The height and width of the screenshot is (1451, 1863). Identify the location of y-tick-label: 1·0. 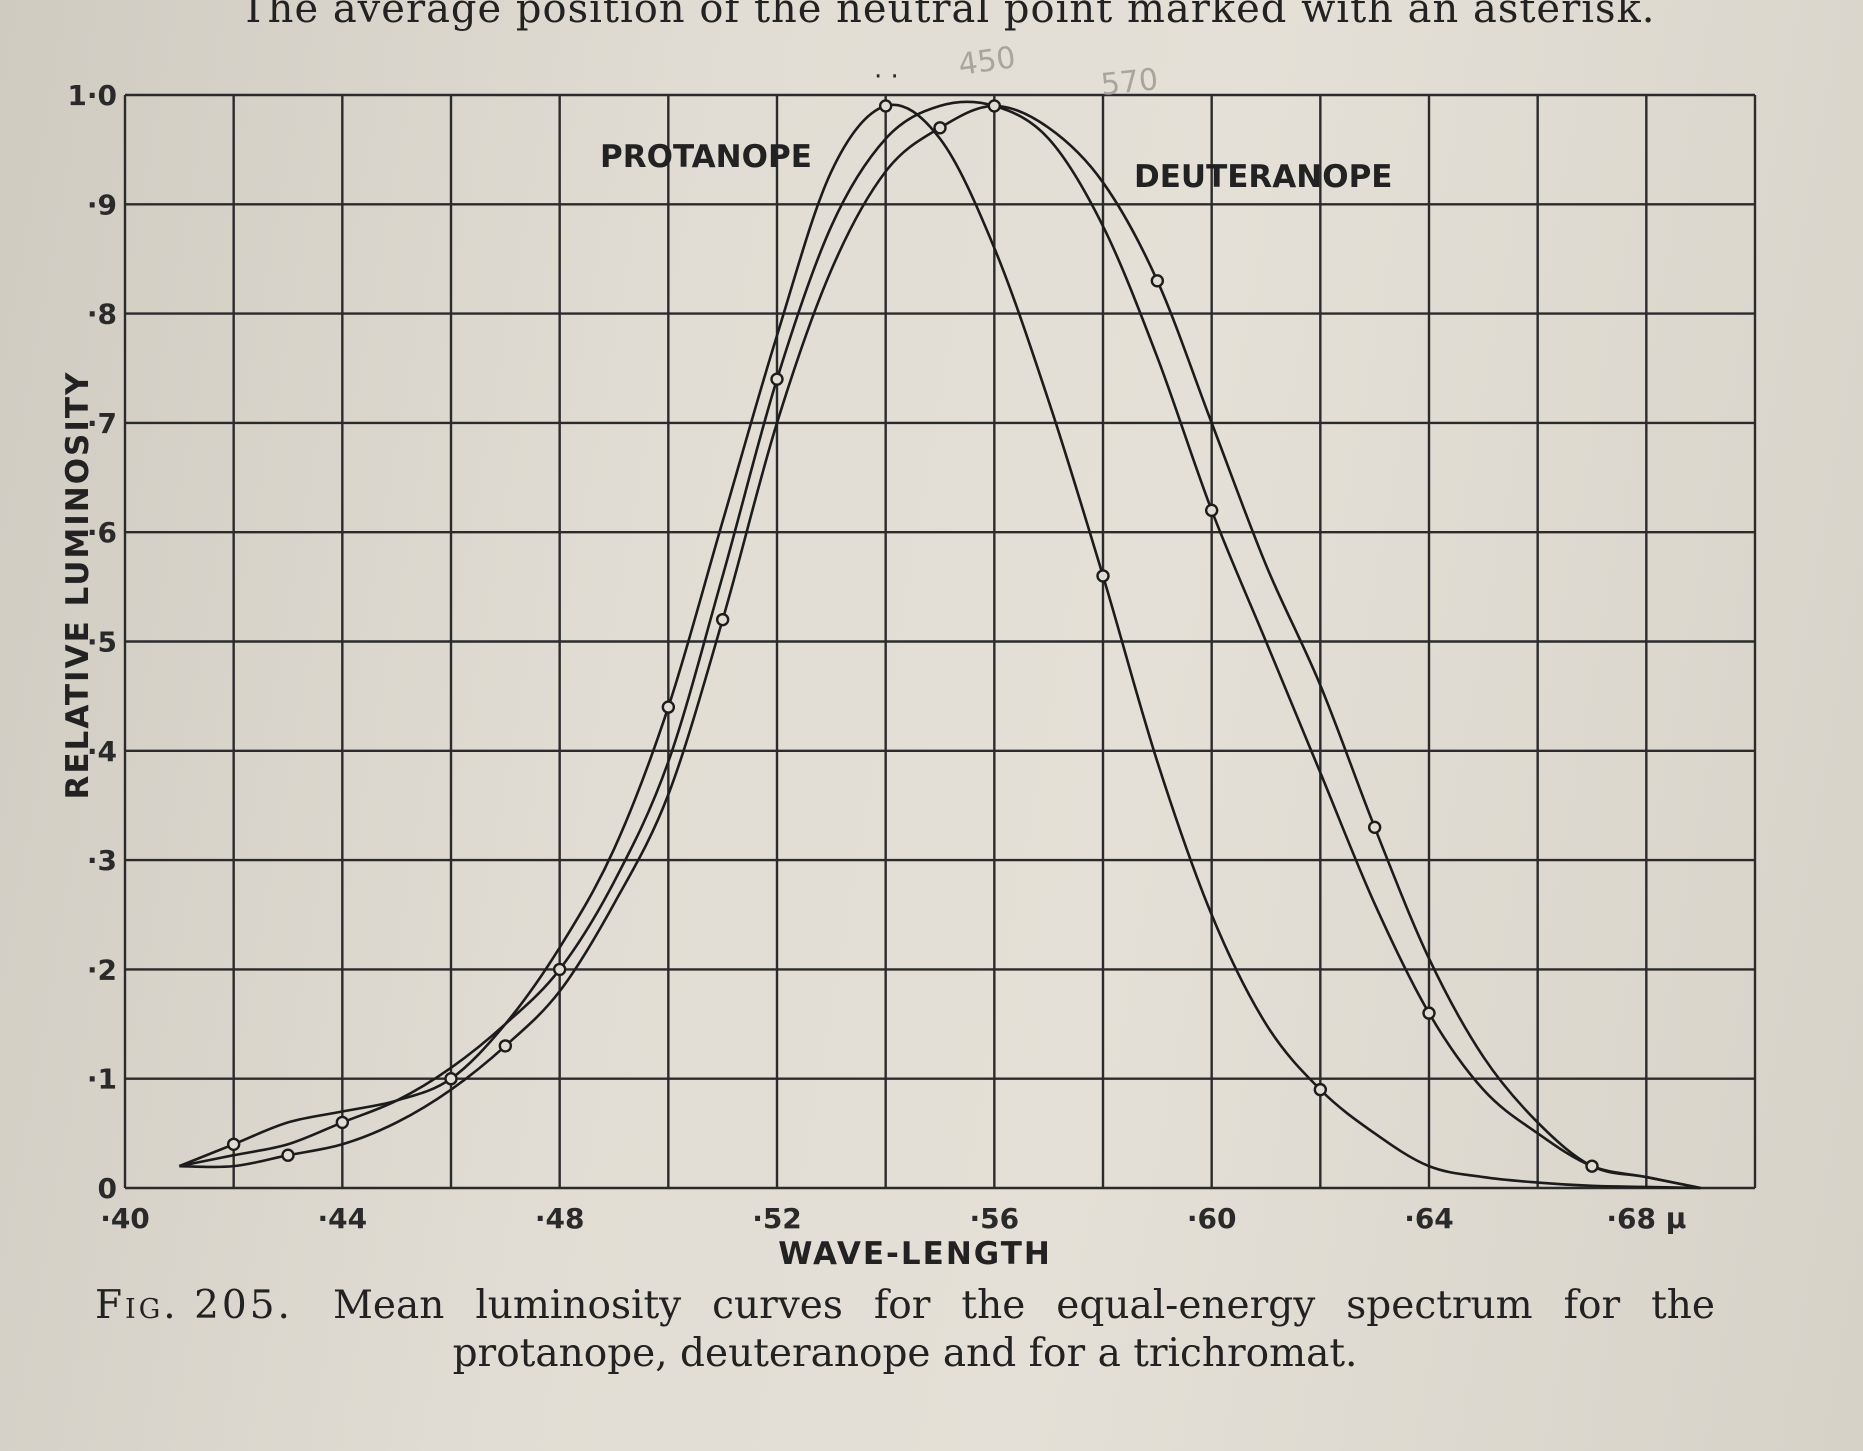
(92, 95).